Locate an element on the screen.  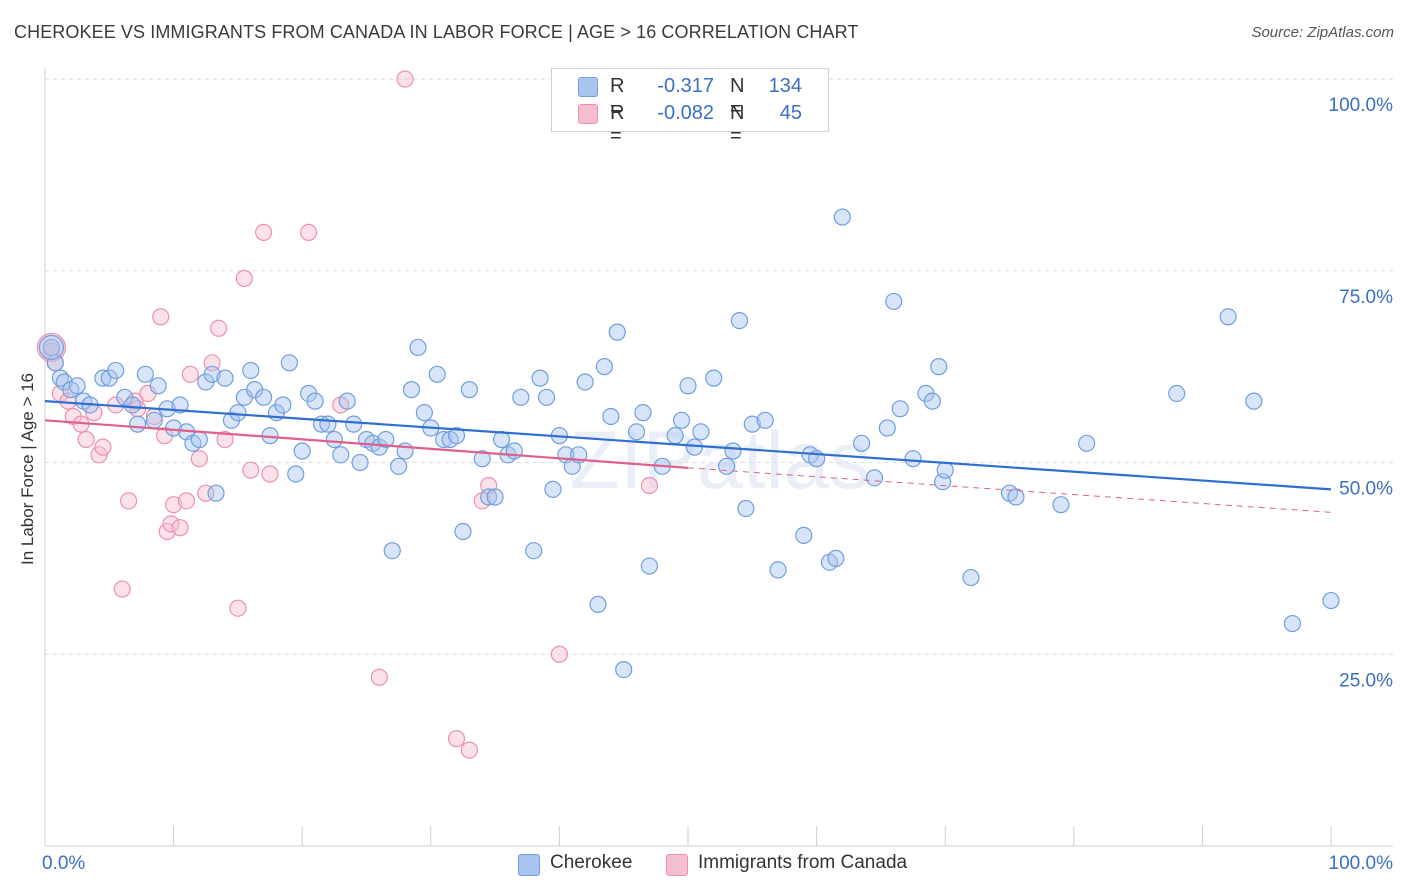
canada-trend-extension is located at coordinates (1009, 490).